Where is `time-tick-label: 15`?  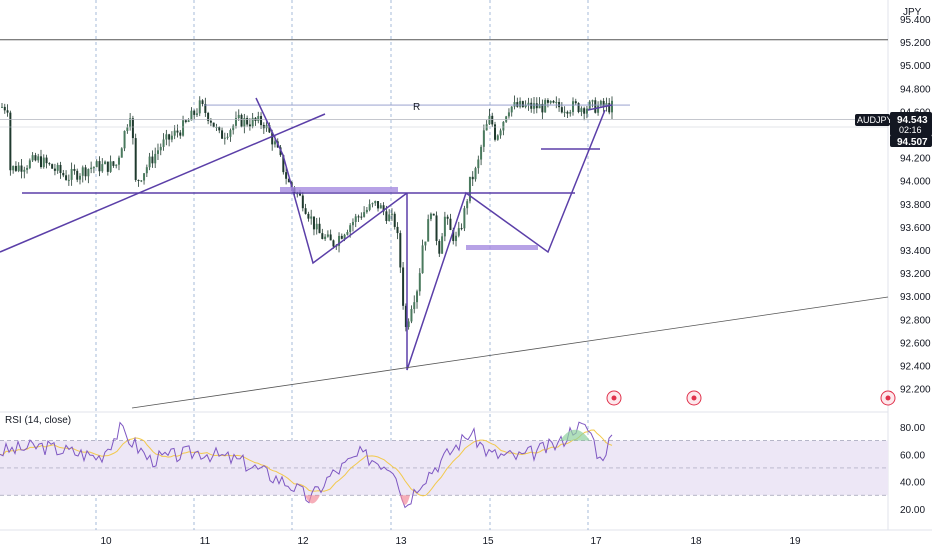
time-tick-label: 15 is located at coordinates (488, 541).